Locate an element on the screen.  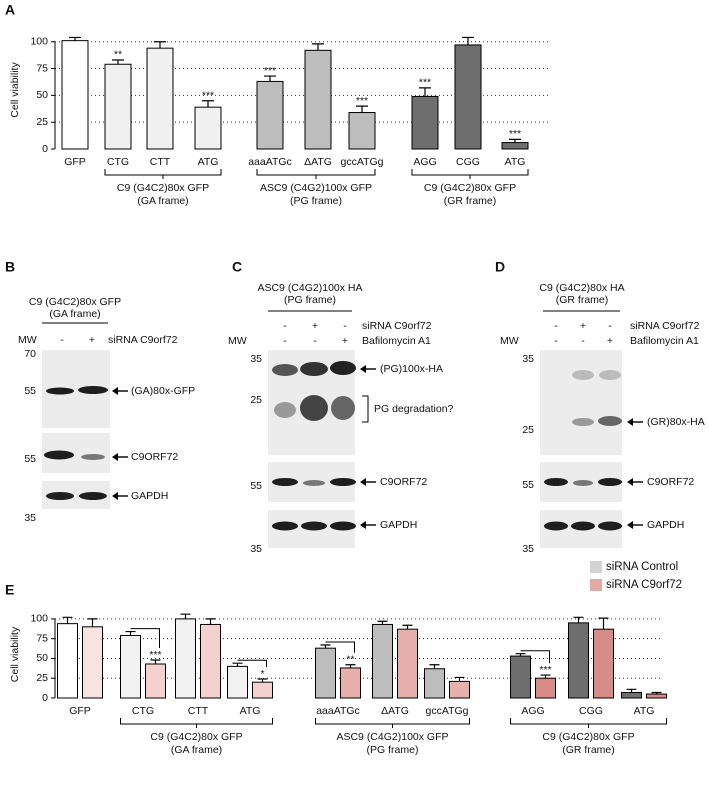
band-label: (PG)100x-HA is located at coordinates (411, 369).